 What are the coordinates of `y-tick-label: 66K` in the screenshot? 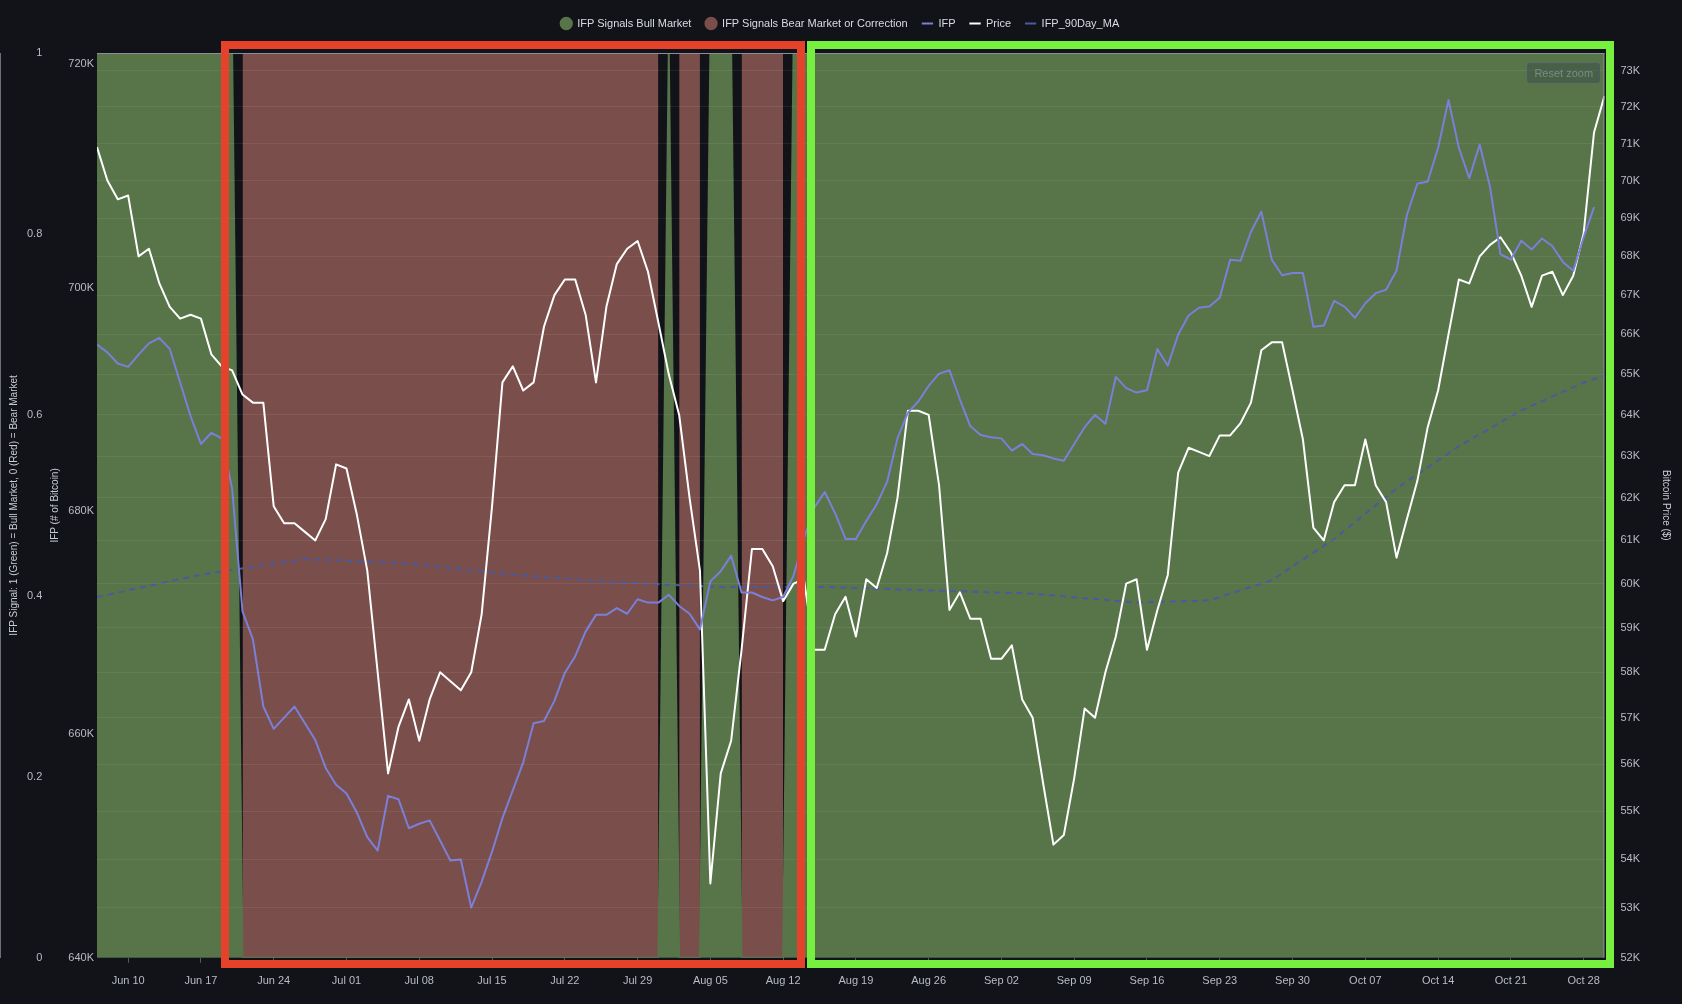 It's located at (1630, 333).